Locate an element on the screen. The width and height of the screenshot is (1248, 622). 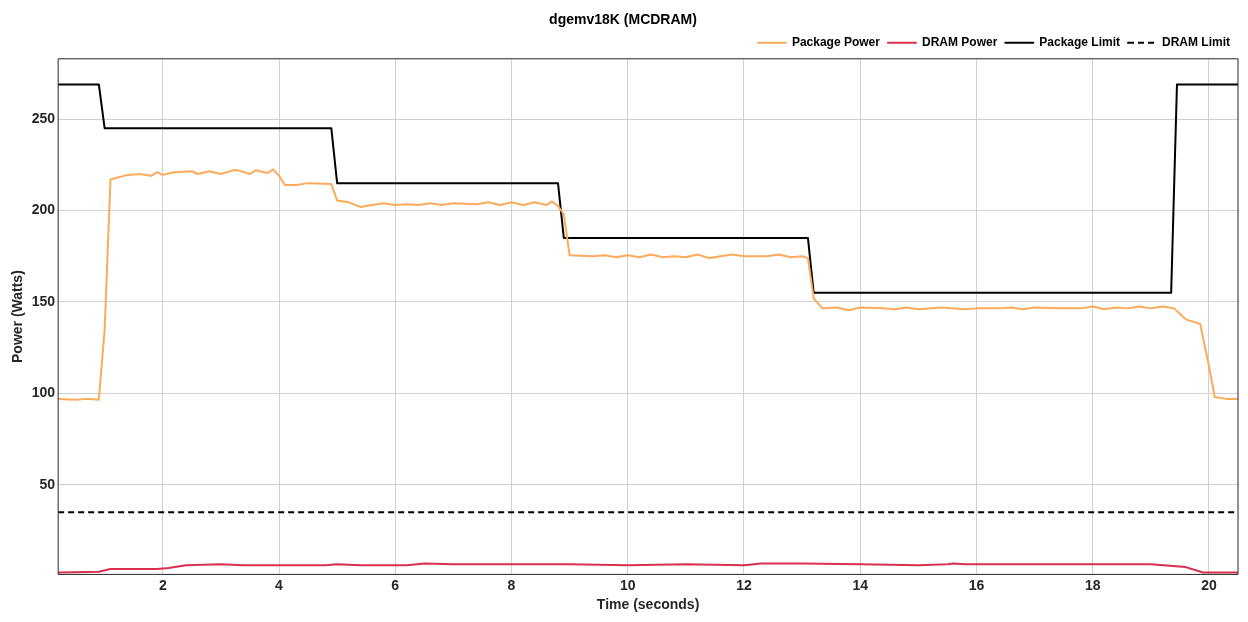
legend-label: Package Limit is located at coordinates (1080, 42).